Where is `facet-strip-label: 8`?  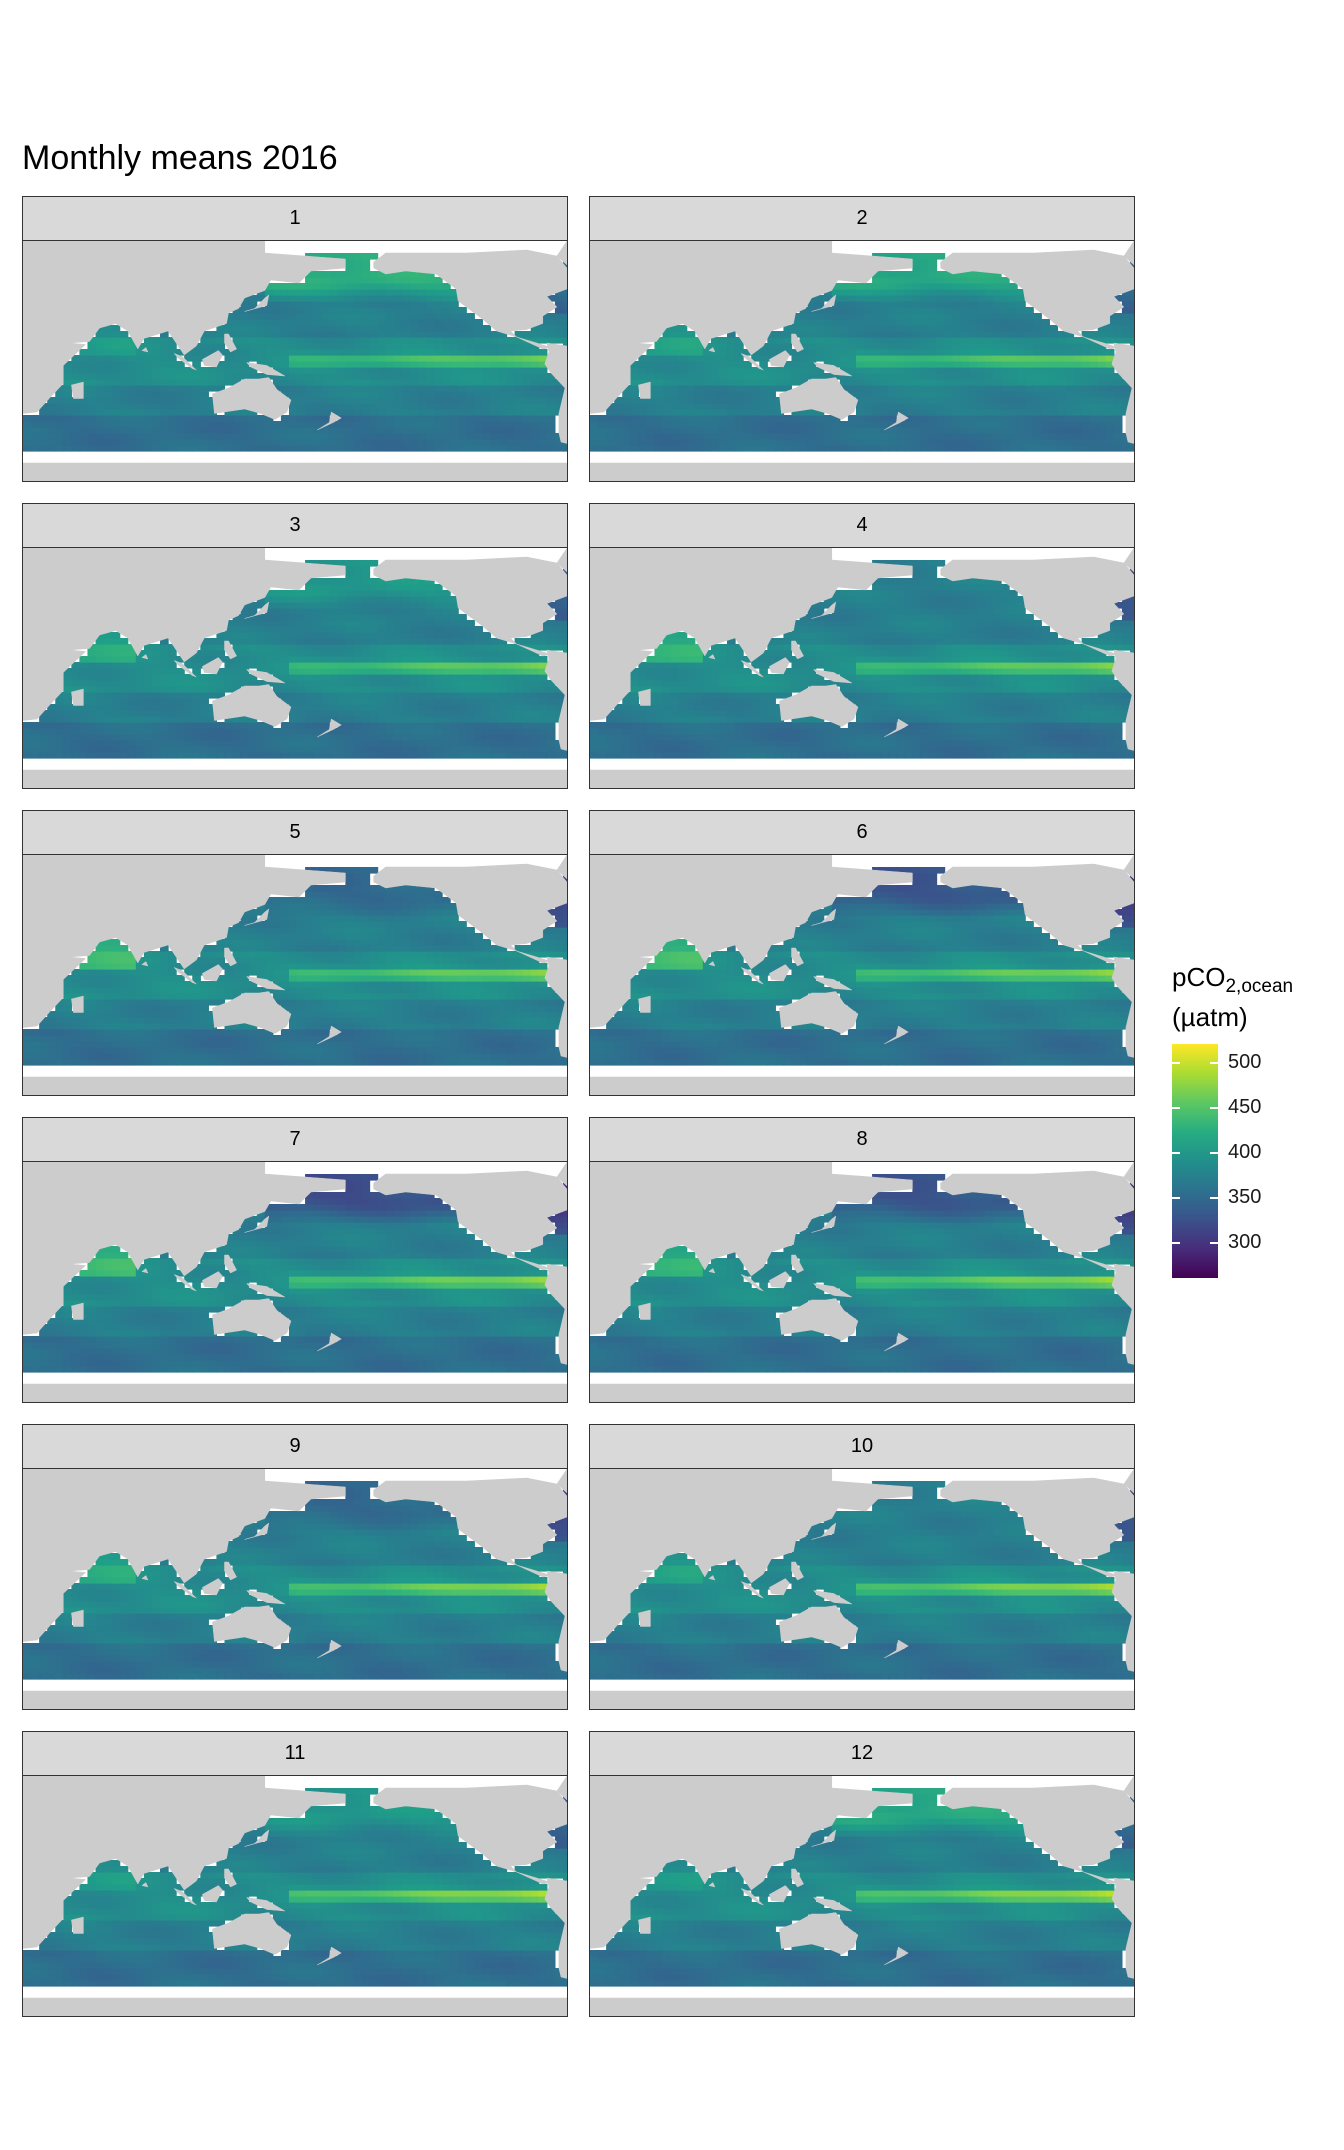
facet-strip-label: 8 is located at coordinates (862, 1139).